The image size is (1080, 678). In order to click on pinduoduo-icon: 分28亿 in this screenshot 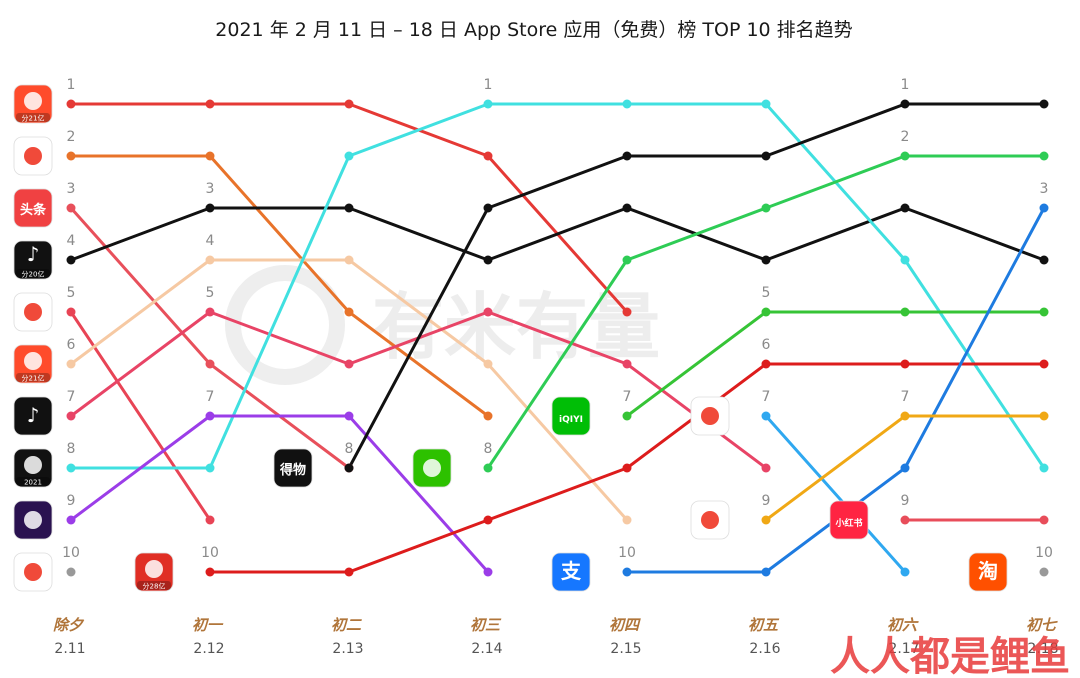, I will do `click(154, 572)`.